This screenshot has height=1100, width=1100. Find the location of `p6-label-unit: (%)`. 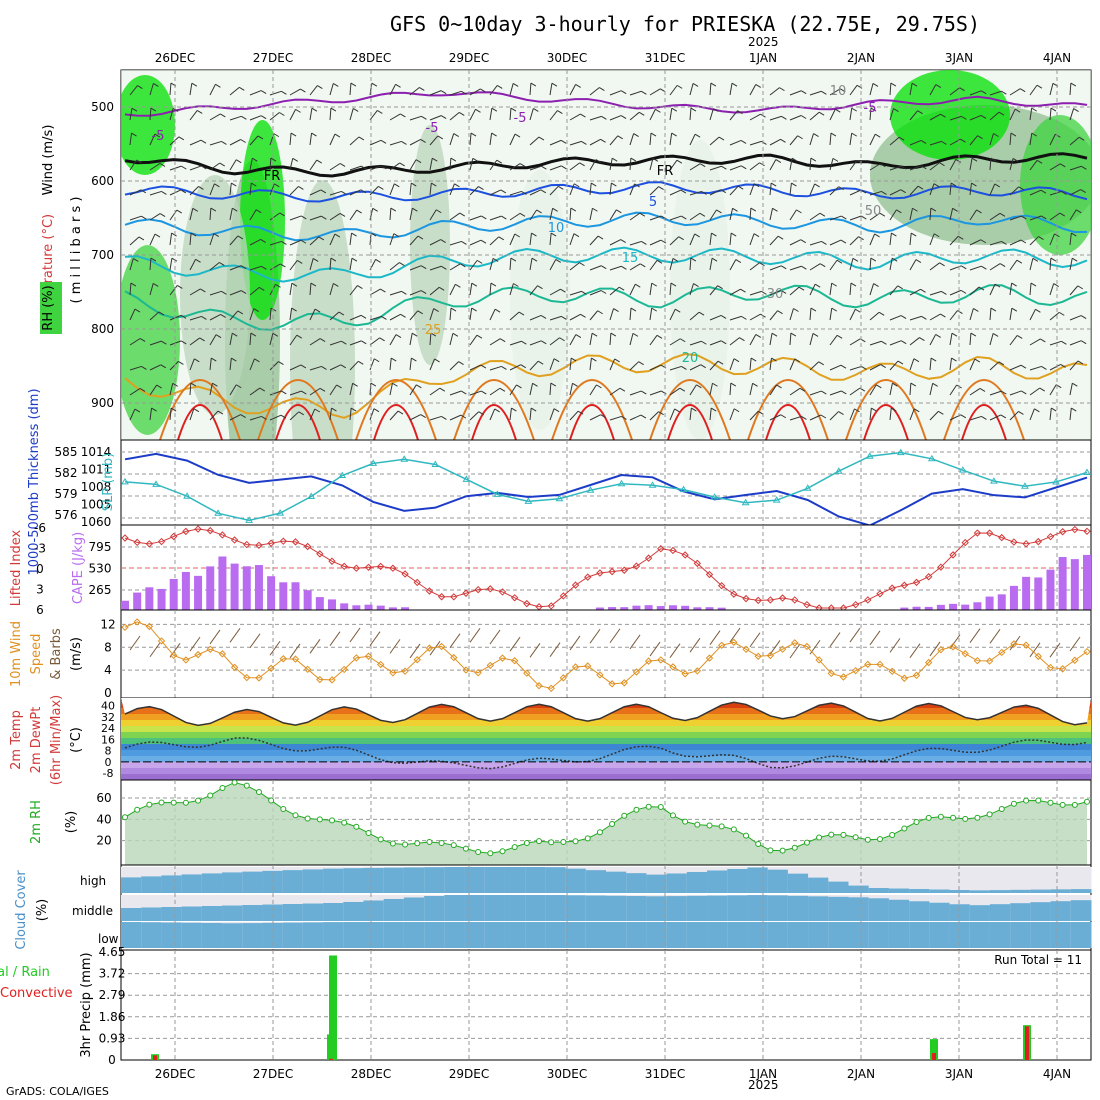

p6-label-unit: (%) is located at coordinates (71, 822).